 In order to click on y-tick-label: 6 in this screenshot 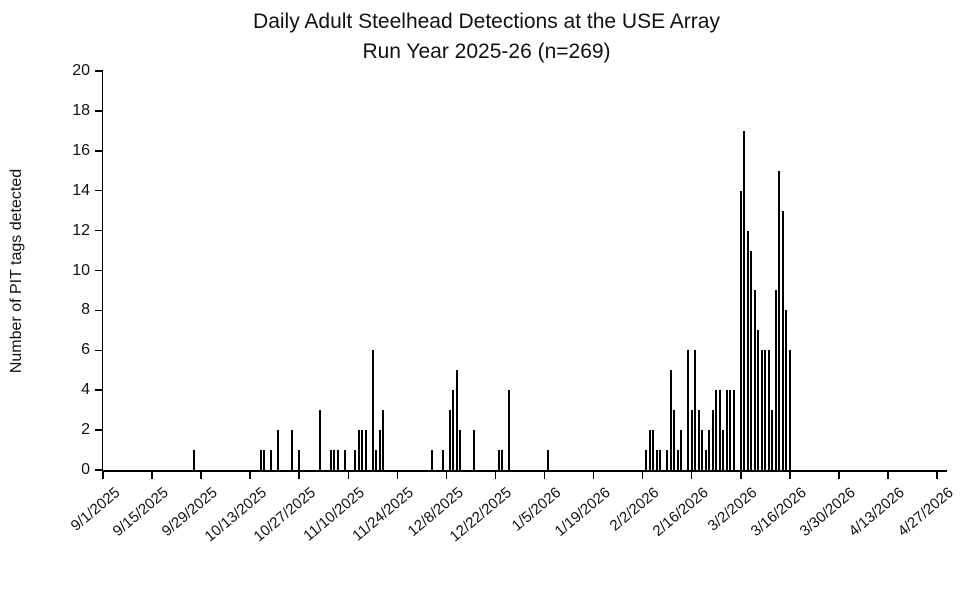, I will do `click(85, 350)`.